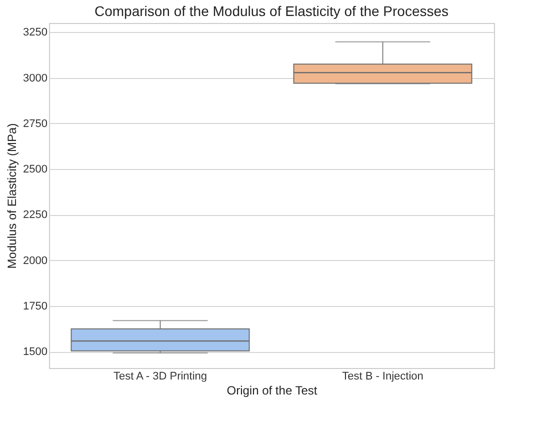 This screenshot has width=534, height=428. I want to click on y-tick-label: 1750, so click(35, 306).